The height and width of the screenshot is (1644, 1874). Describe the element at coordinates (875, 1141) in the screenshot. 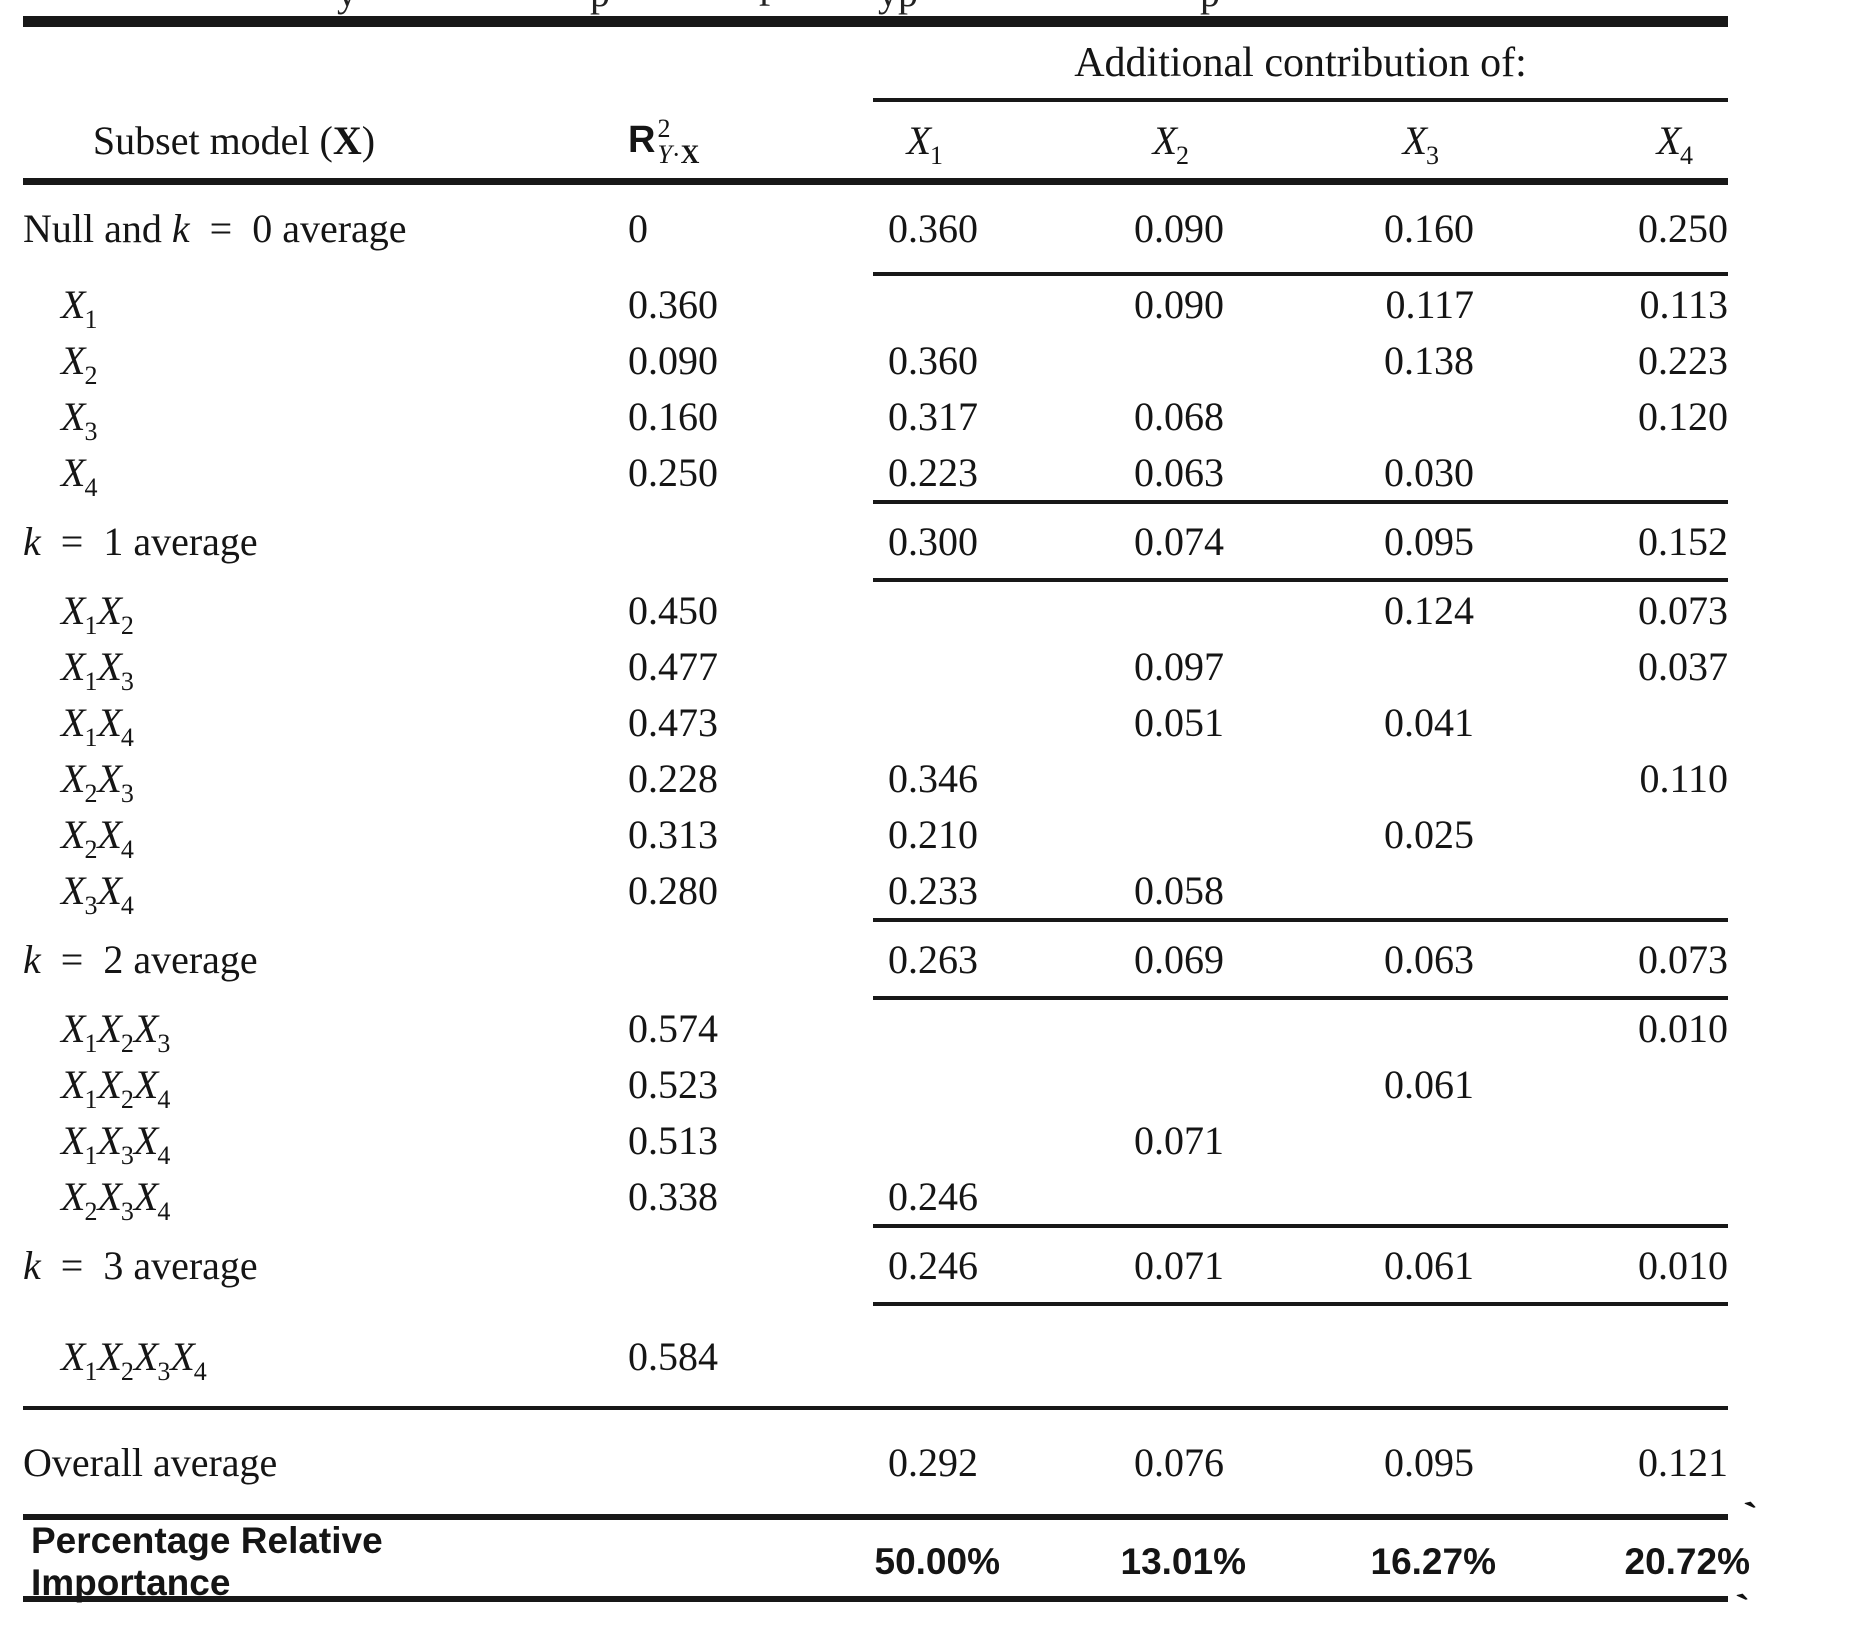

I see `table-row: X1X3X4 0.513 0.071` at that location.